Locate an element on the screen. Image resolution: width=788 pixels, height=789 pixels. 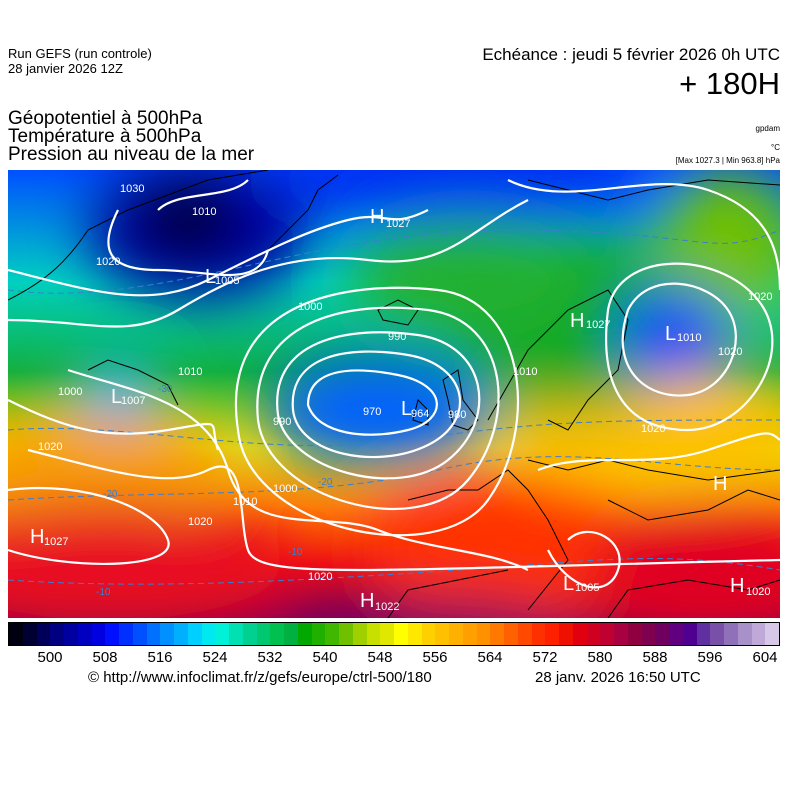
colorbar-label: 516 is located at coordinates (160, 657).